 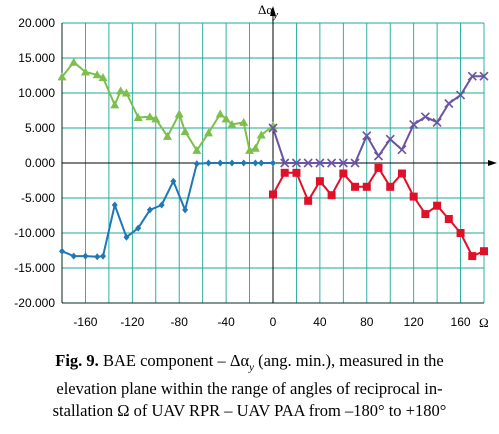 What do you see at coordinates (484, 322) in the screenshot?
I see `x-axis-label: Ω` at bounding box center [484, 322].